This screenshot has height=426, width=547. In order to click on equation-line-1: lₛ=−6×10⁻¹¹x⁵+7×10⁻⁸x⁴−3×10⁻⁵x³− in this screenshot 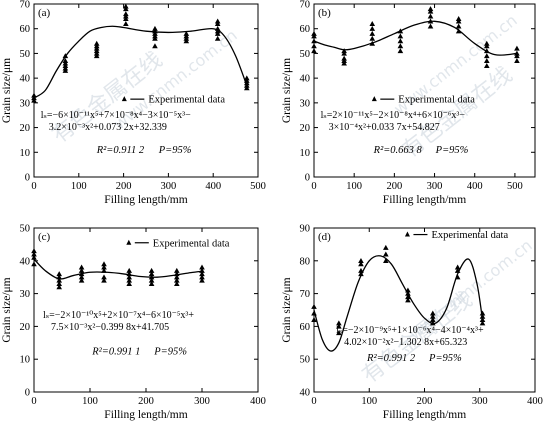, I will do `click(116, 115)`.